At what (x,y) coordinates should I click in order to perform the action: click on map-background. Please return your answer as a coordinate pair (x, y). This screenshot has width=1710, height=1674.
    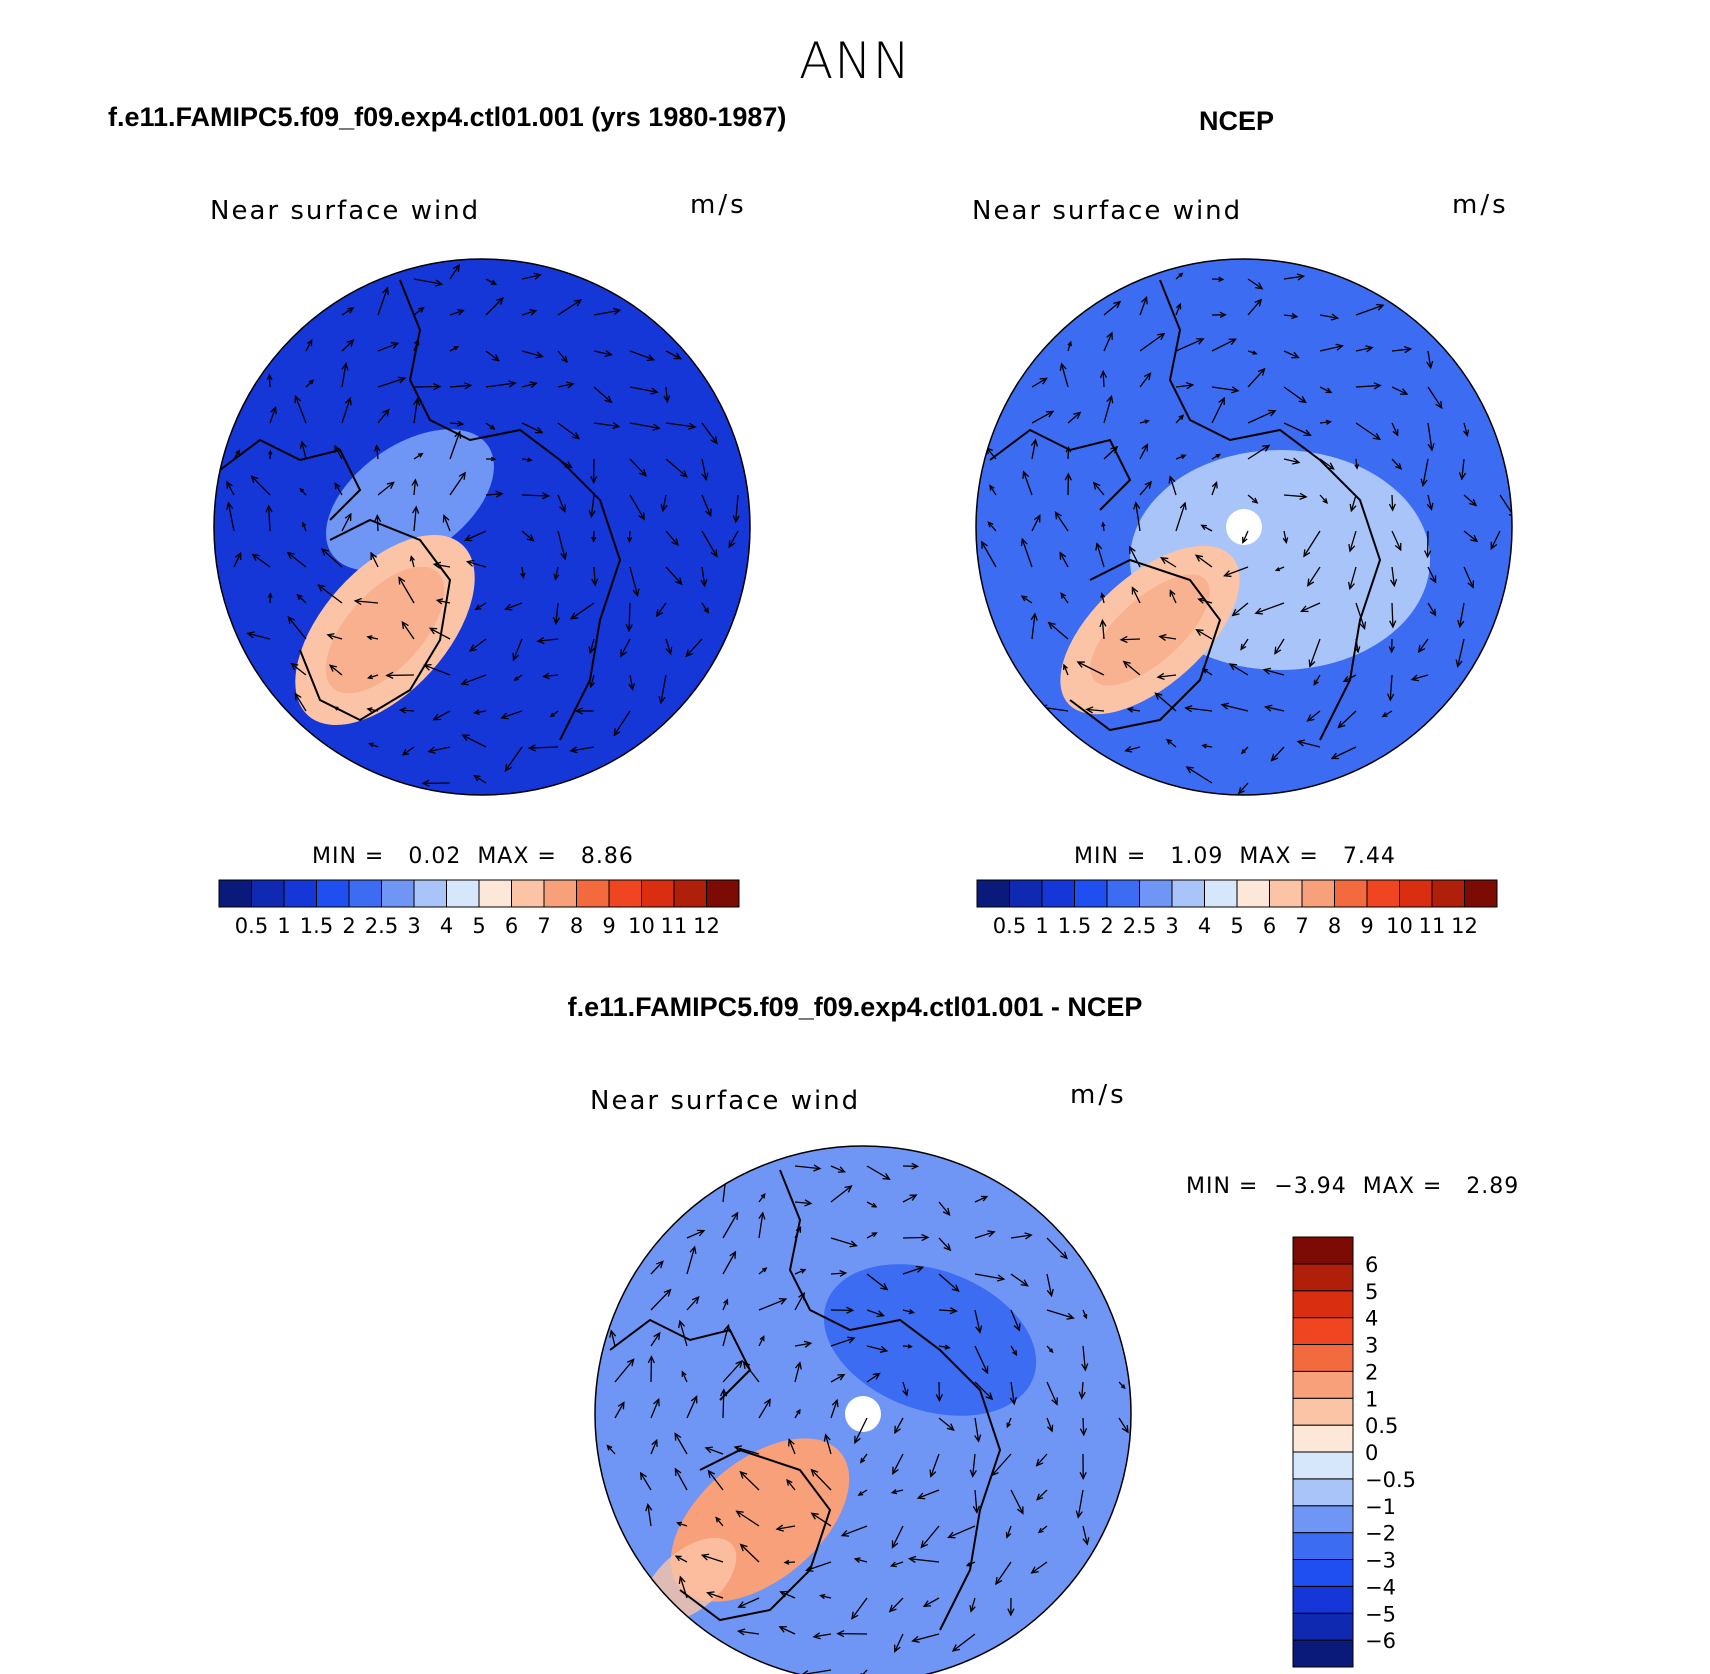
    Looking at the image, I should click on (482, 527).